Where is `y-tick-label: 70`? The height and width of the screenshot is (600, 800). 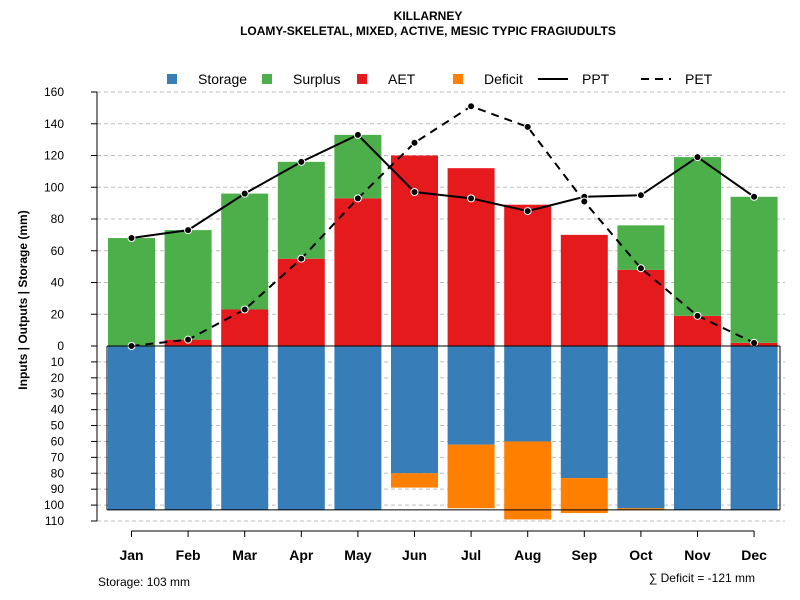 y-tick-label: 70 is located at coordinates (58, 457).